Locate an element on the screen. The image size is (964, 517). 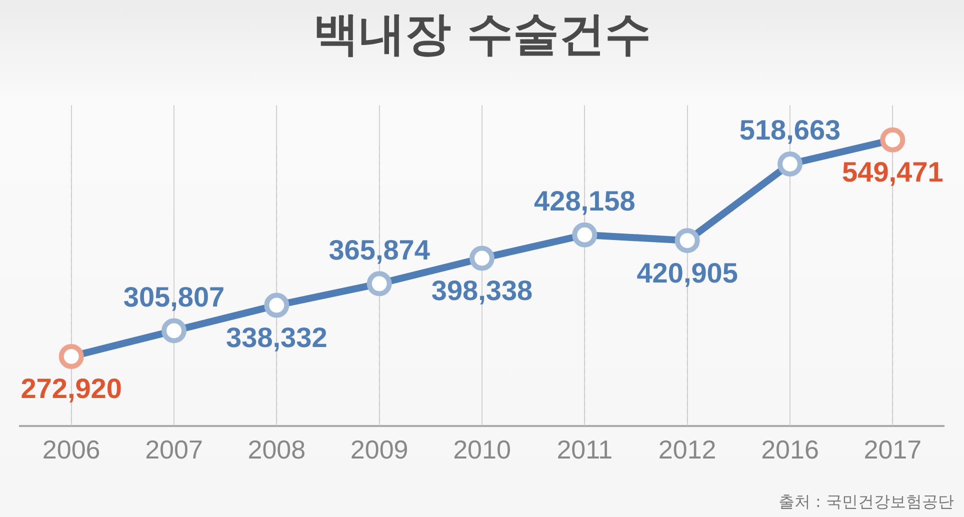
data-label: 272,920 is located at coordinates (71, 388).